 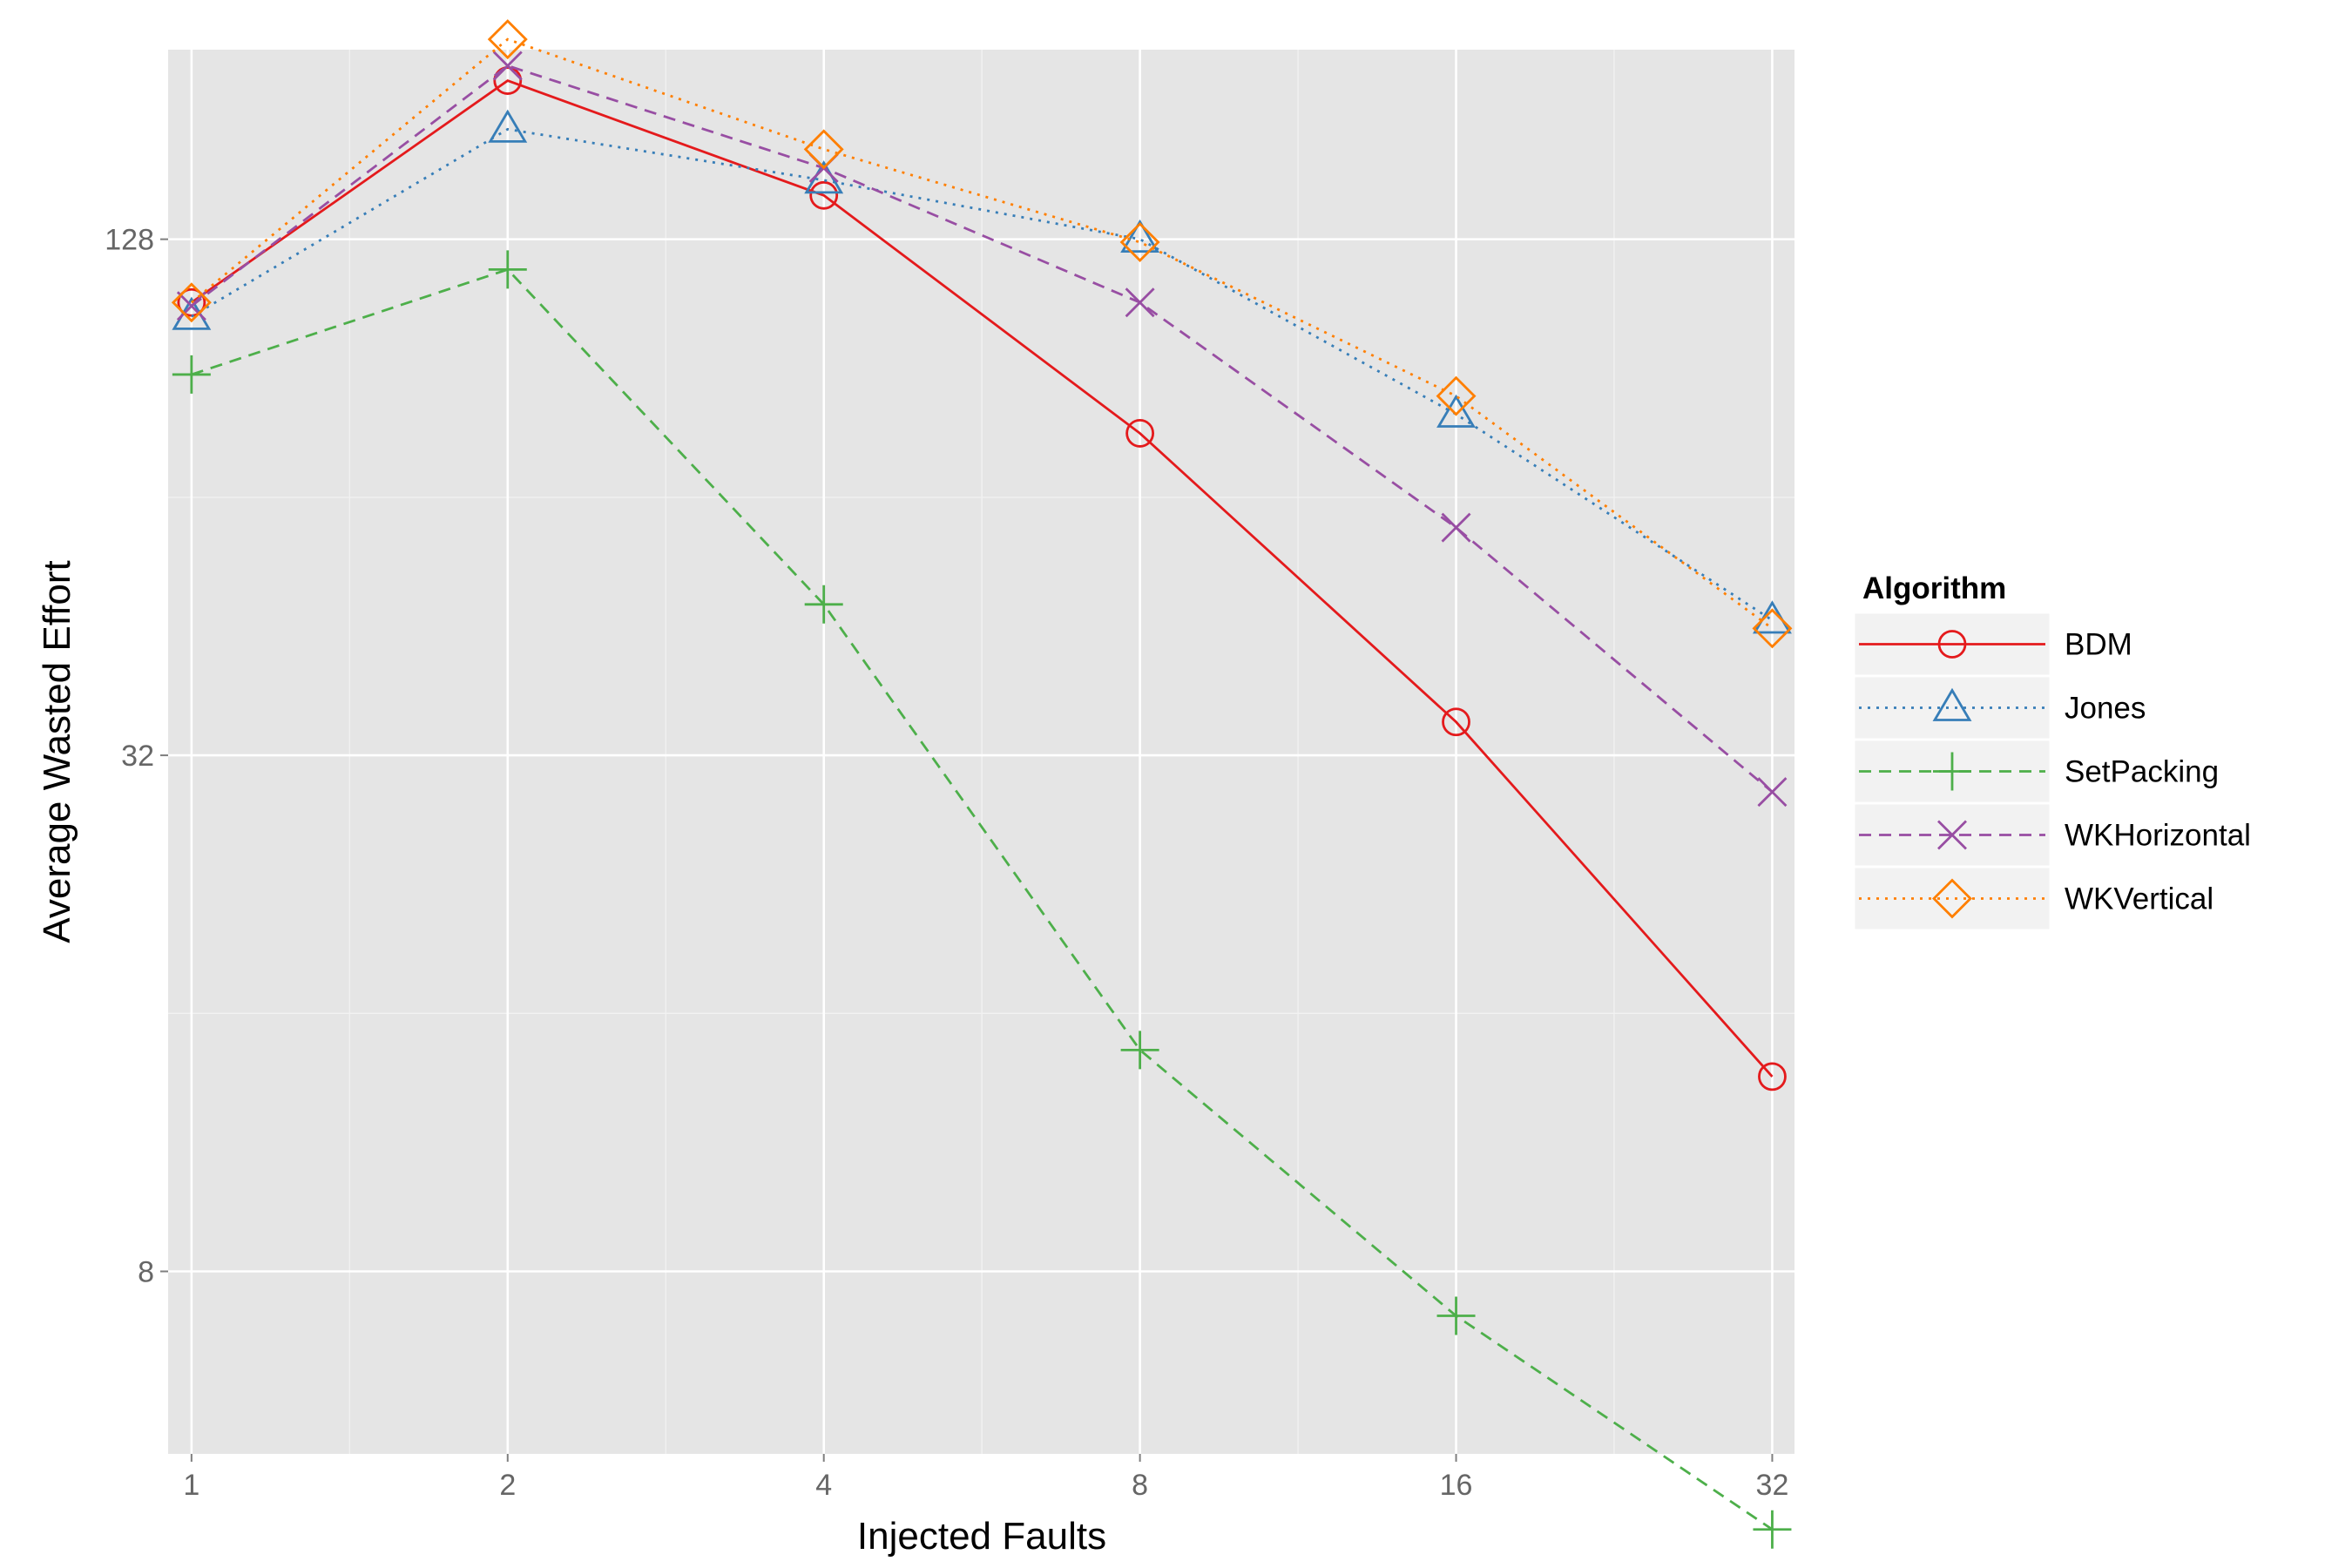 I want to click on x-tick-label: 1, so click(x=191, y=1486).